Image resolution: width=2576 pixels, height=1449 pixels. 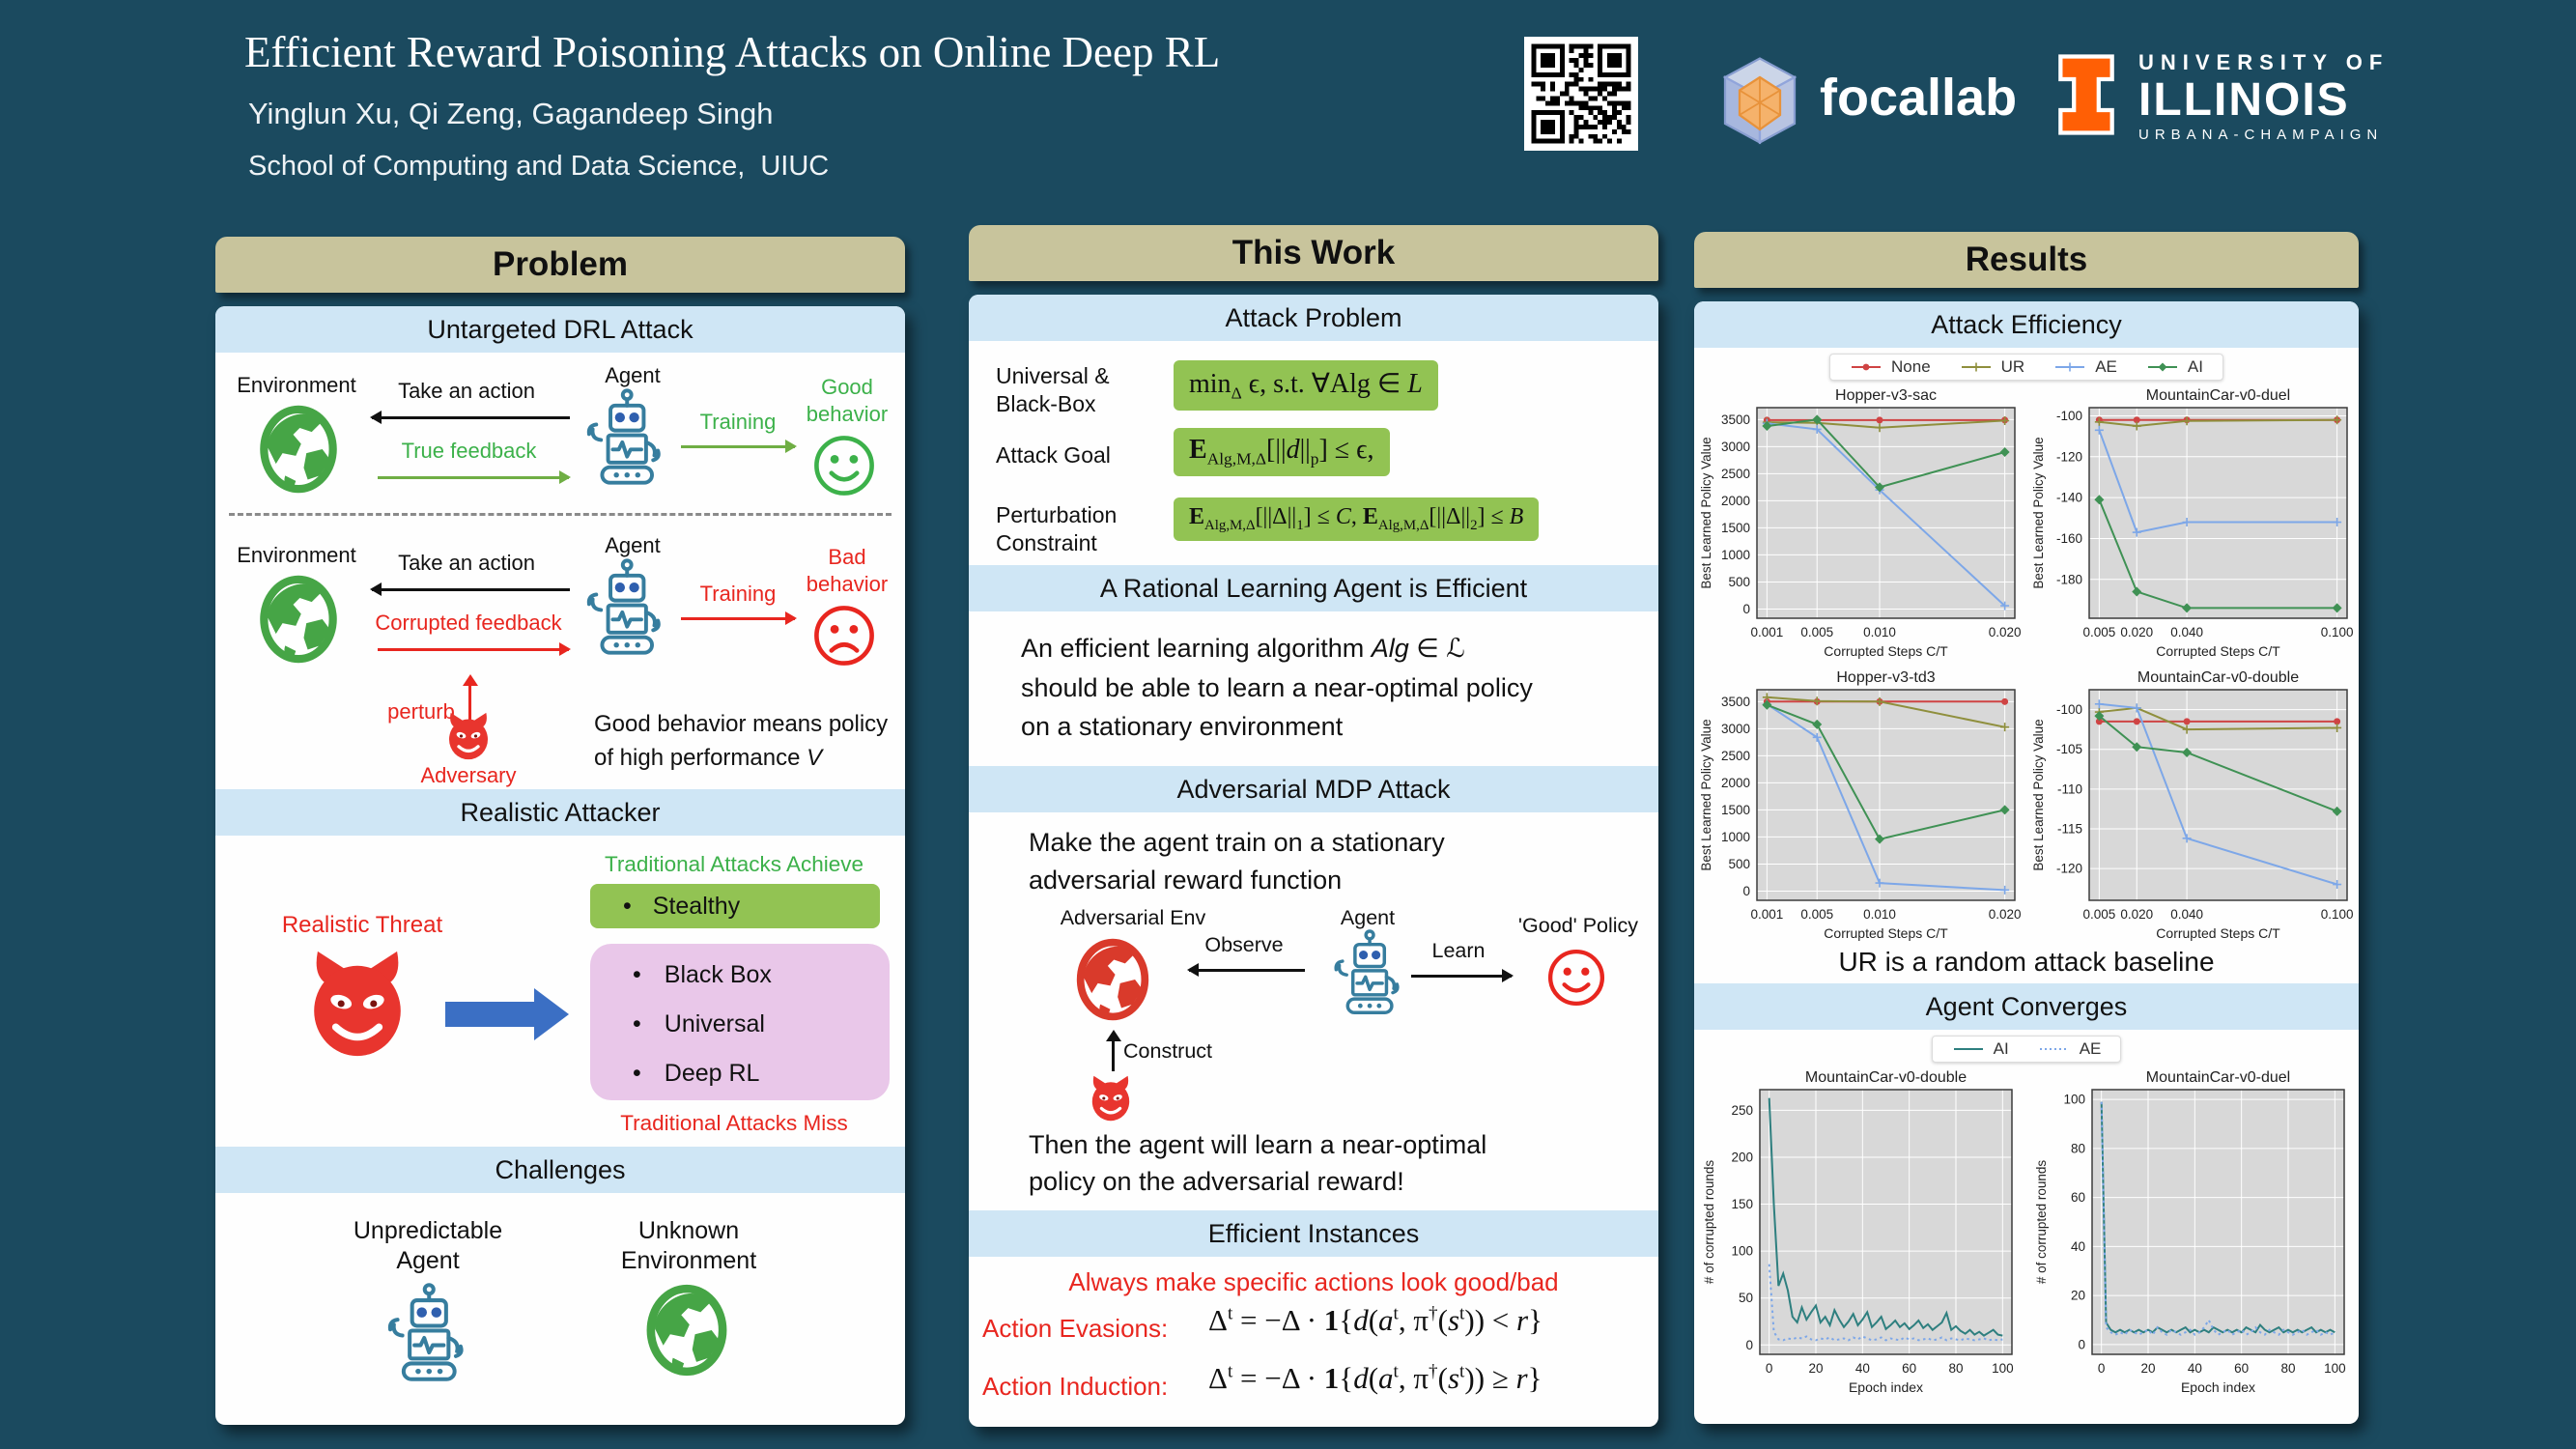 What do you see at coordinates (754, 1024) in the screenshot?
I see `miss-item-universal: Universal` at bounding box center [754, 1024].